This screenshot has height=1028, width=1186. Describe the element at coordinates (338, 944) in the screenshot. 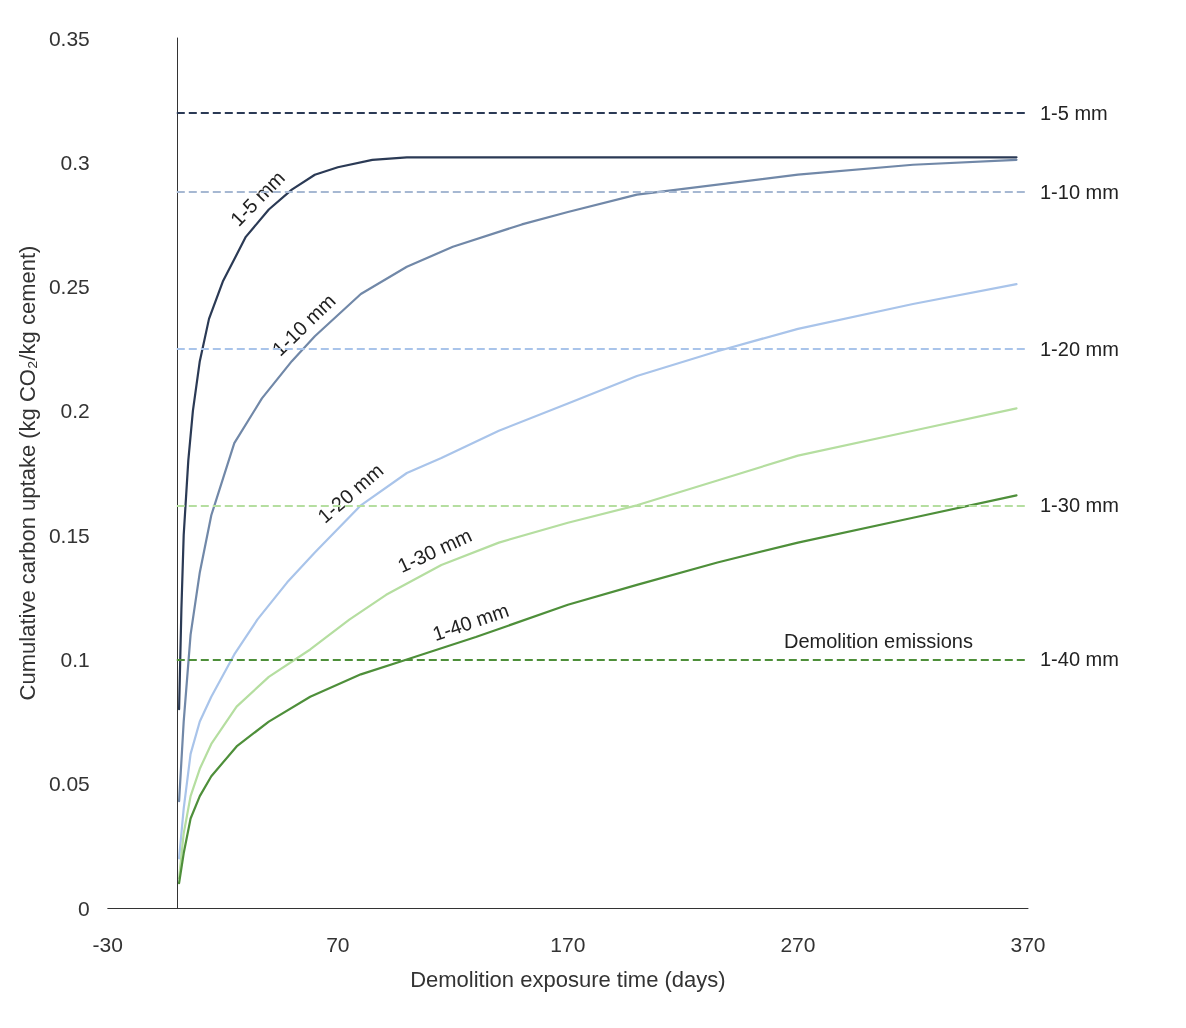

I see `x-tick-label: 70` at that location.